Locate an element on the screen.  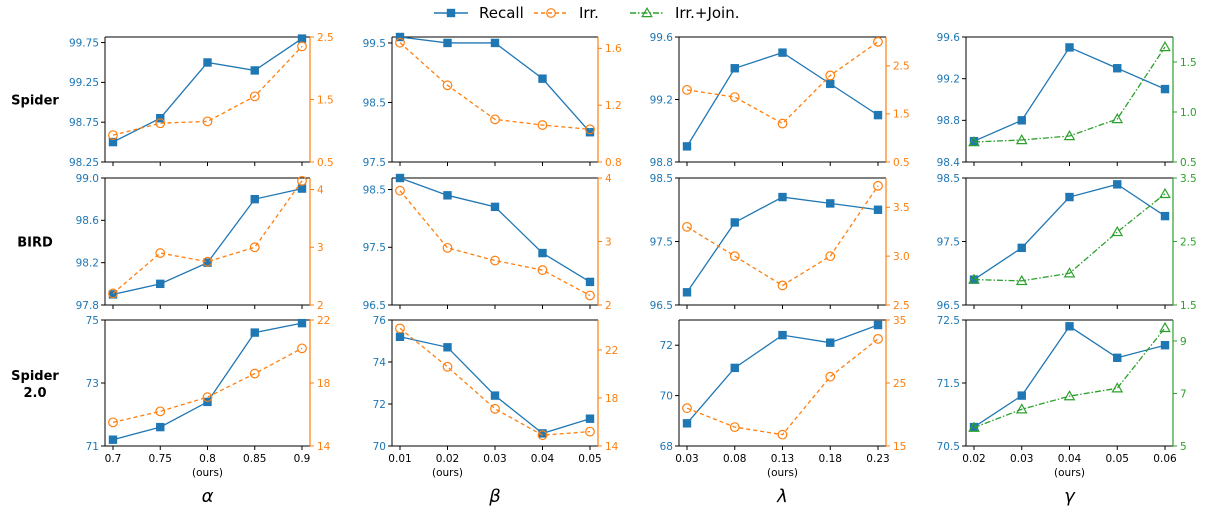
x-tick-label: 0.01 is located at coordinates (399, 459).